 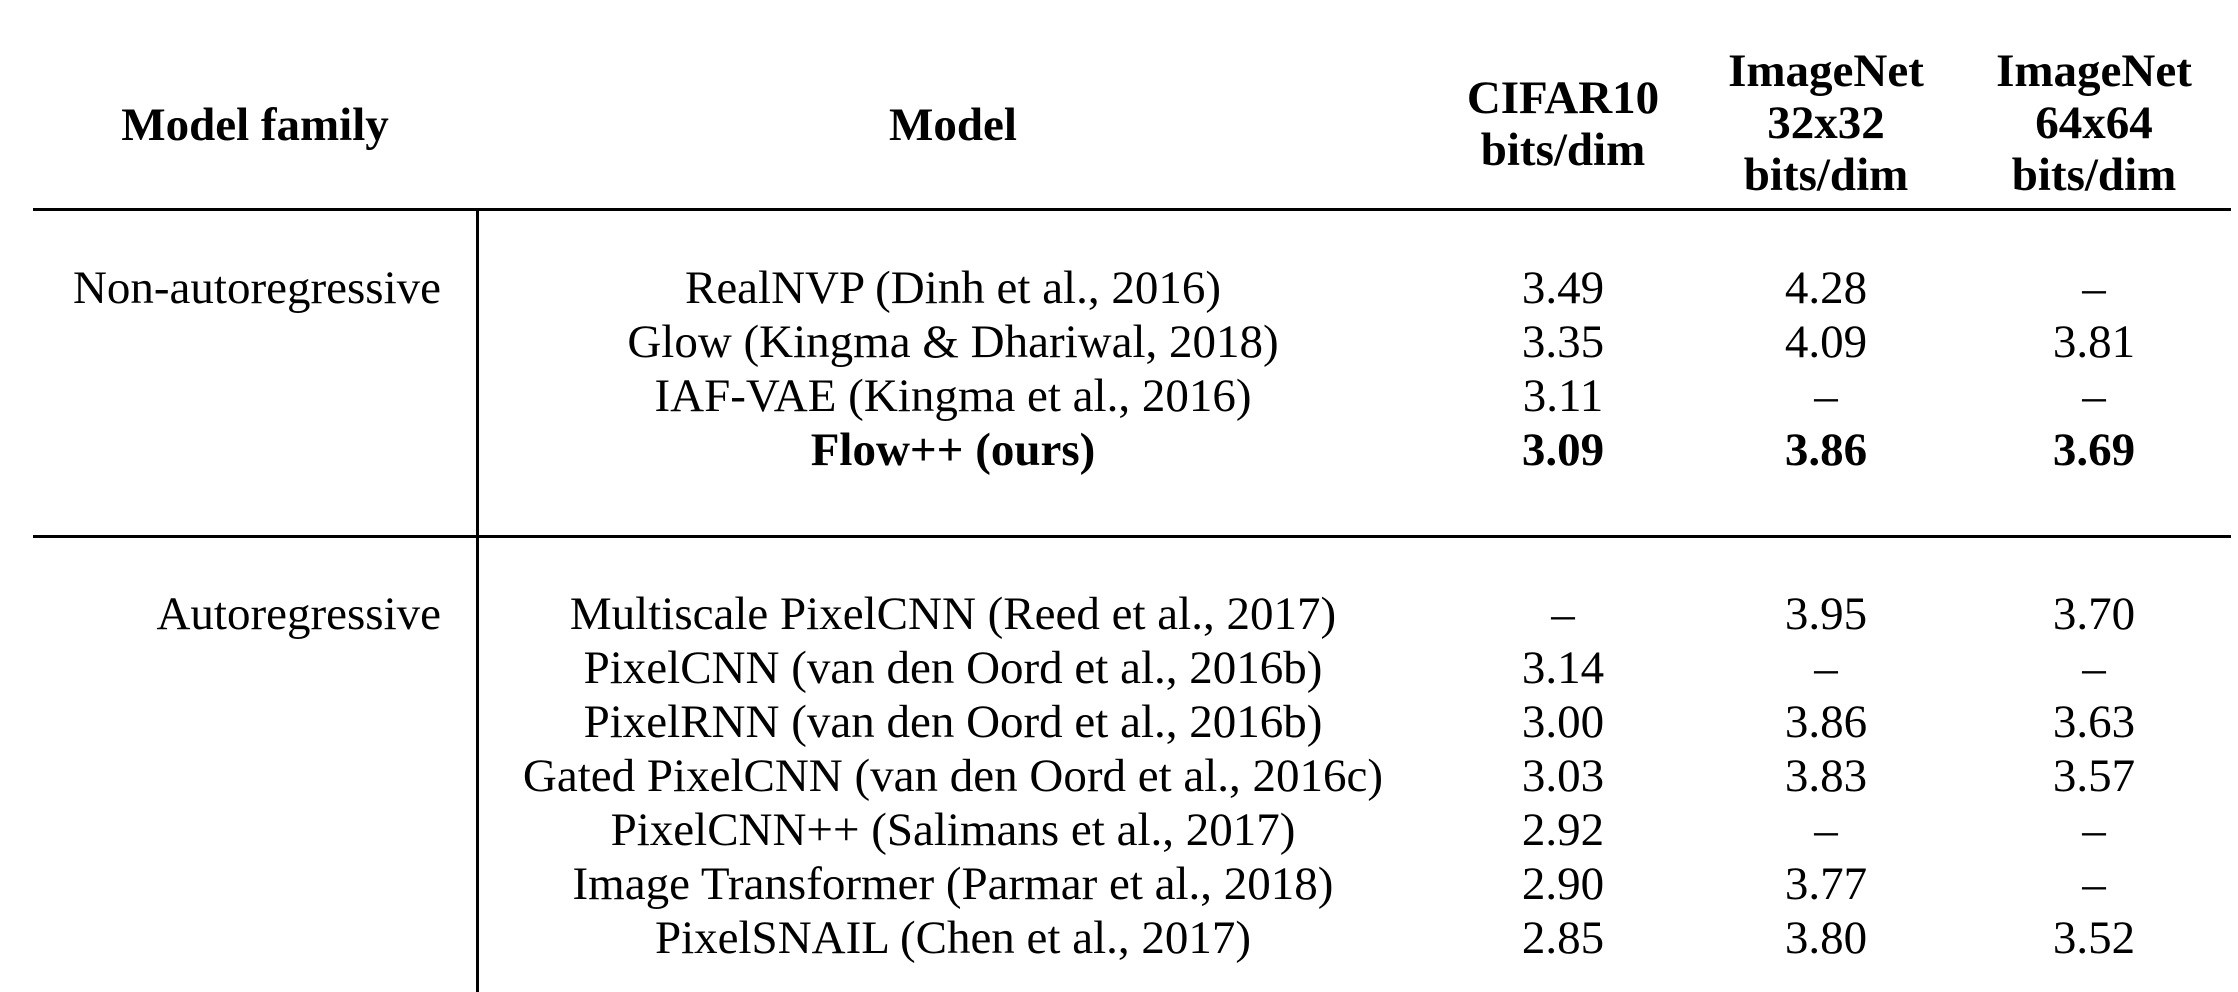 What do you see at coordinates (2094, 776) in the screenshot?
I see `score-imagenet64: 3.57` at bounding box center [2094, 776].